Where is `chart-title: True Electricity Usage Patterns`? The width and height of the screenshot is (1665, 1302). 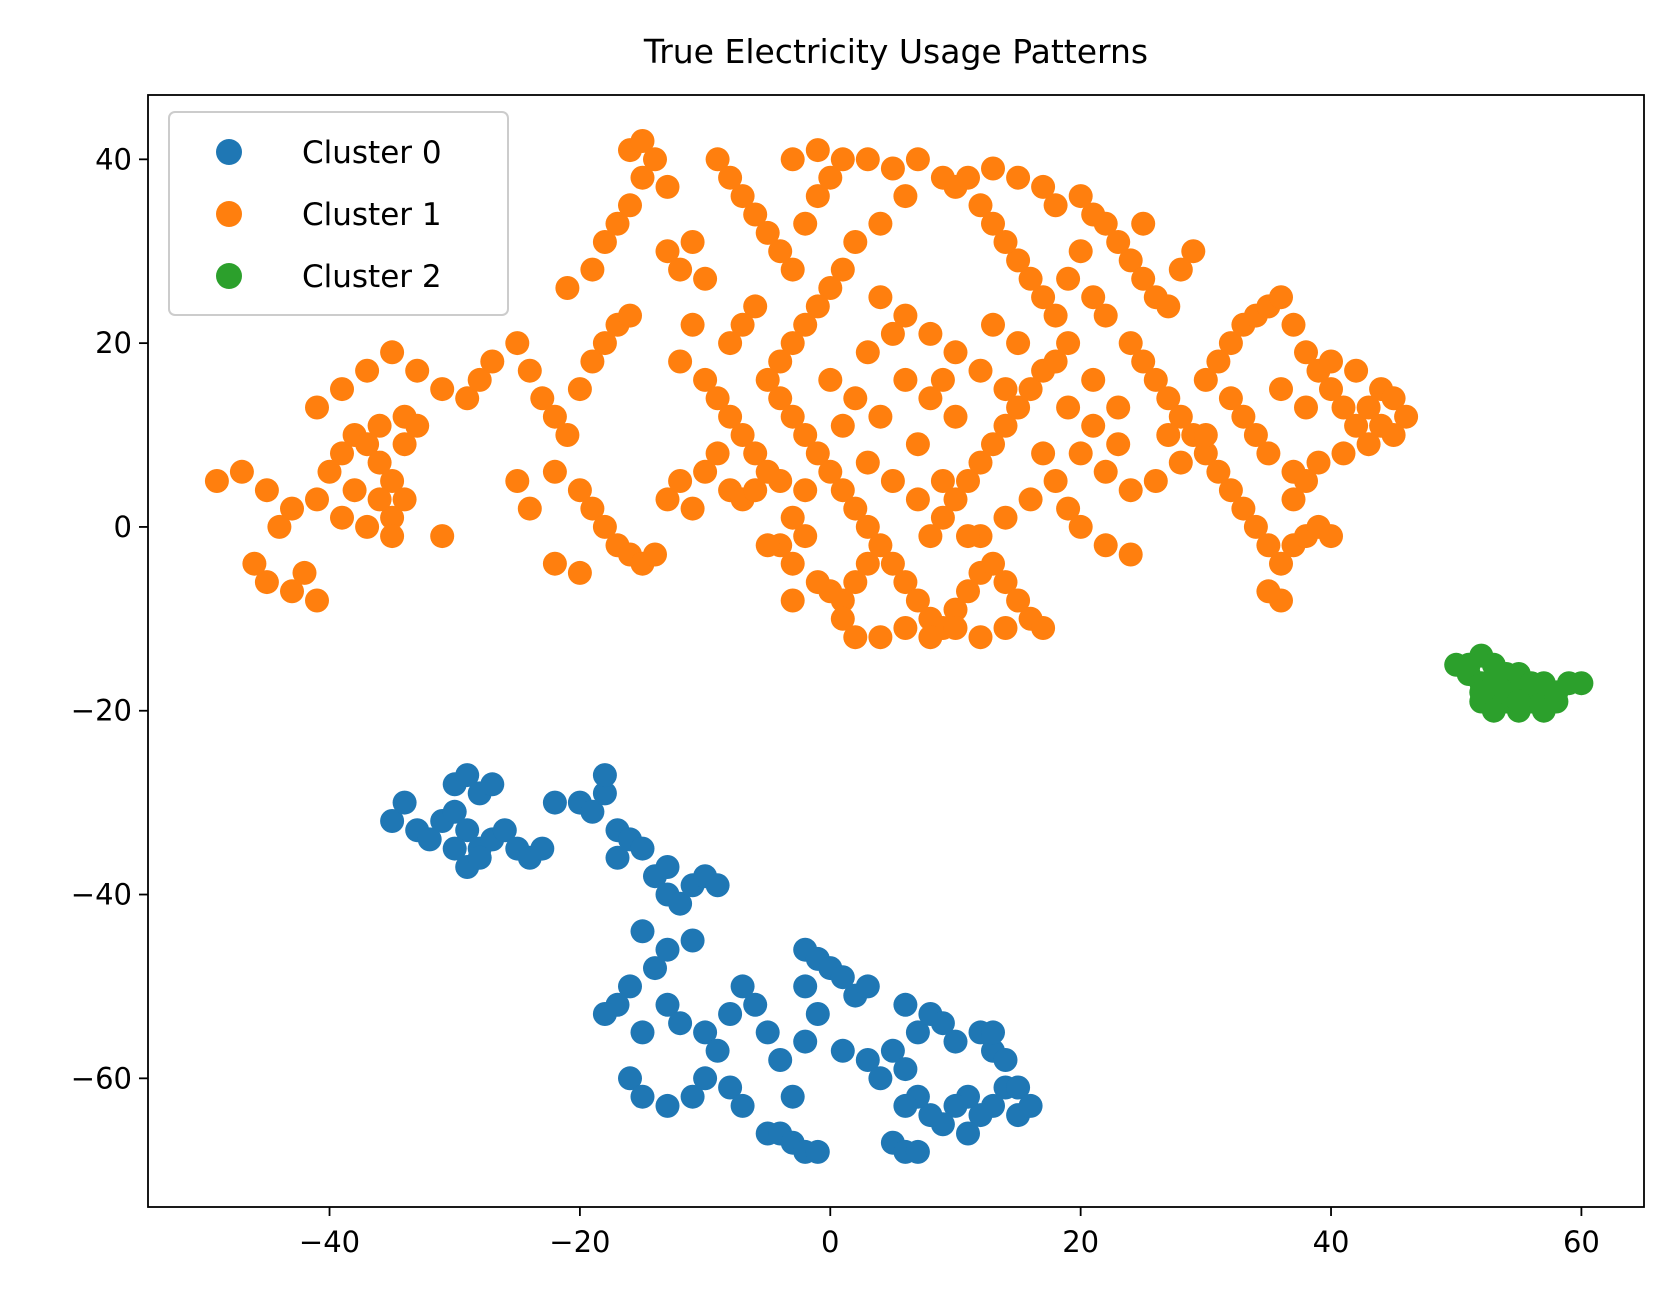 chart-title: True Electricity Usage Patterns is located at coordinates (895, 51).